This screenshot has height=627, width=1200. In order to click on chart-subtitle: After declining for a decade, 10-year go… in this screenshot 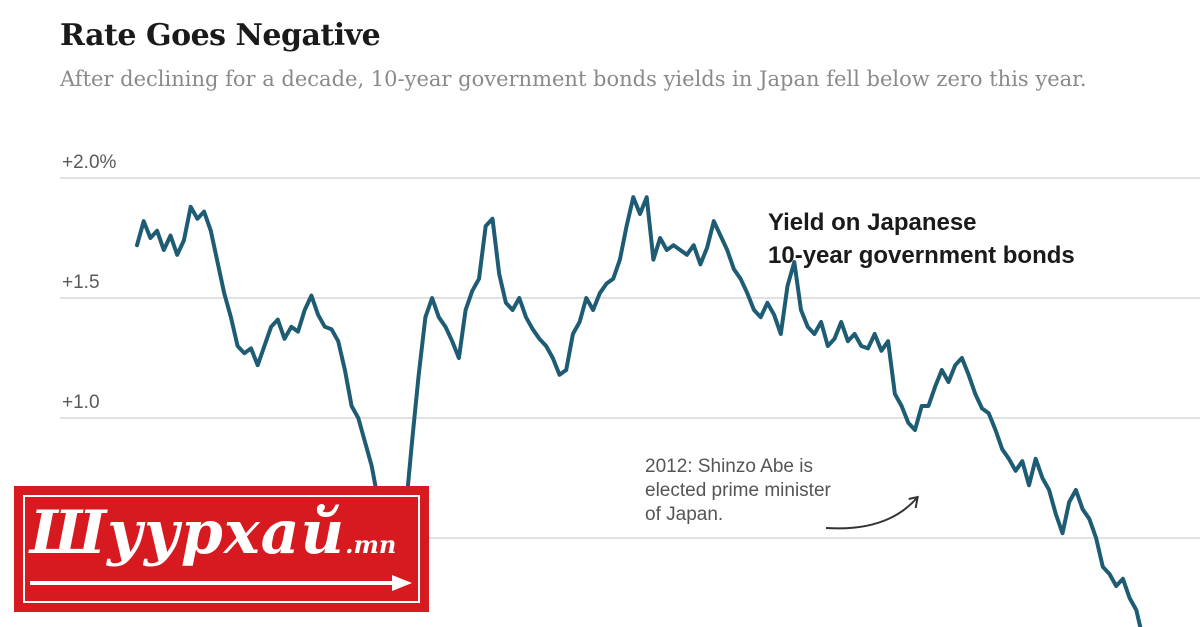, I will do `click(573, 79)`.